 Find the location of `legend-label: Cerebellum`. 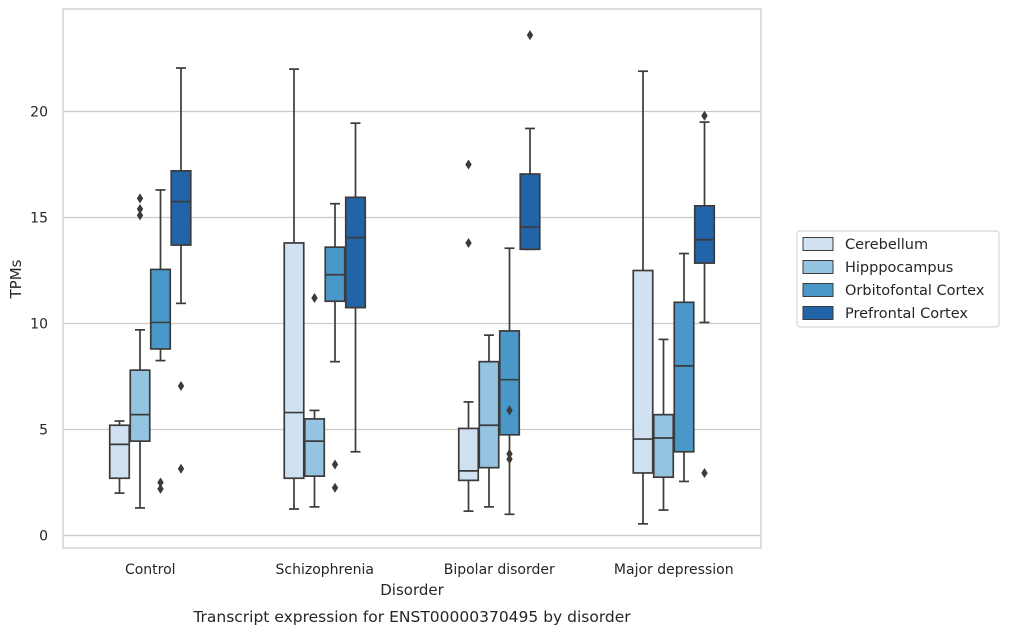

legend-label: Cerebellum is located at coordinates (886, 245).